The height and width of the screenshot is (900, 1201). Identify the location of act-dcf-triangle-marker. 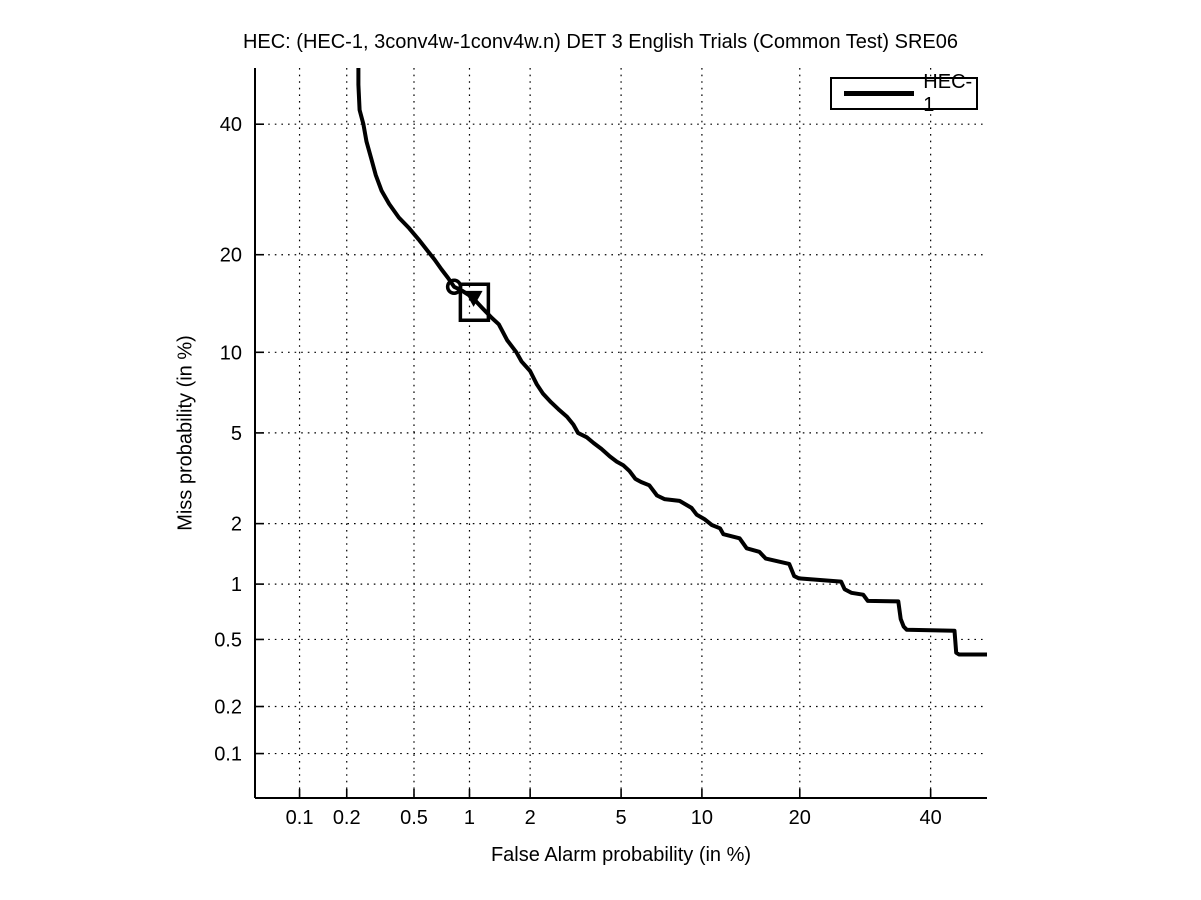
(473, 298).